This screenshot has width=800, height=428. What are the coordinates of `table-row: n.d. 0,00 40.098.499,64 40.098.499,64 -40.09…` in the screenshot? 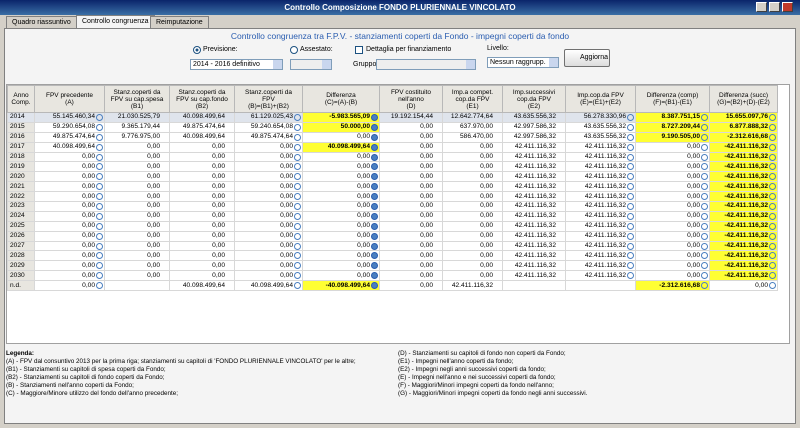 It's located at (392, 286).